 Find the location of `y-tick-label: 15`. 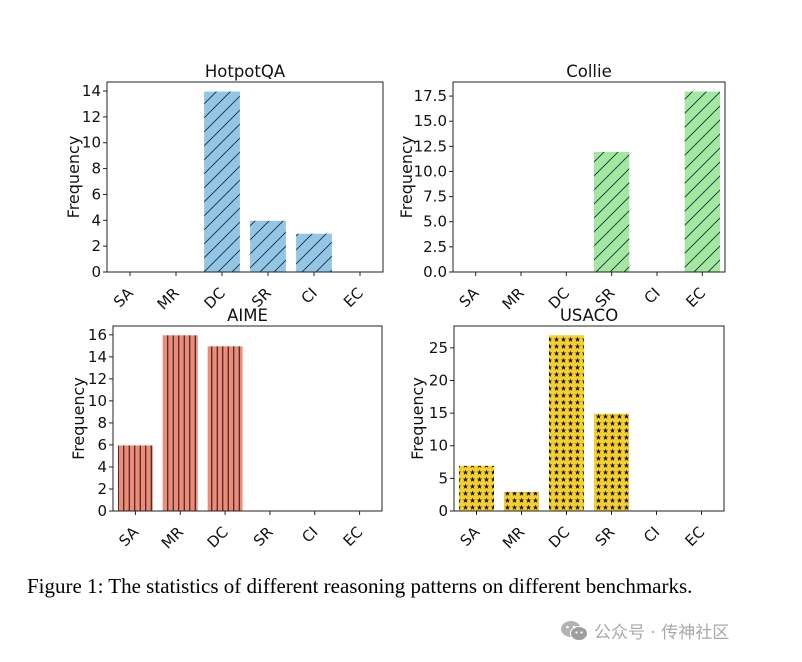

y-tick-label: 15 is located at coordinates (438, 413).